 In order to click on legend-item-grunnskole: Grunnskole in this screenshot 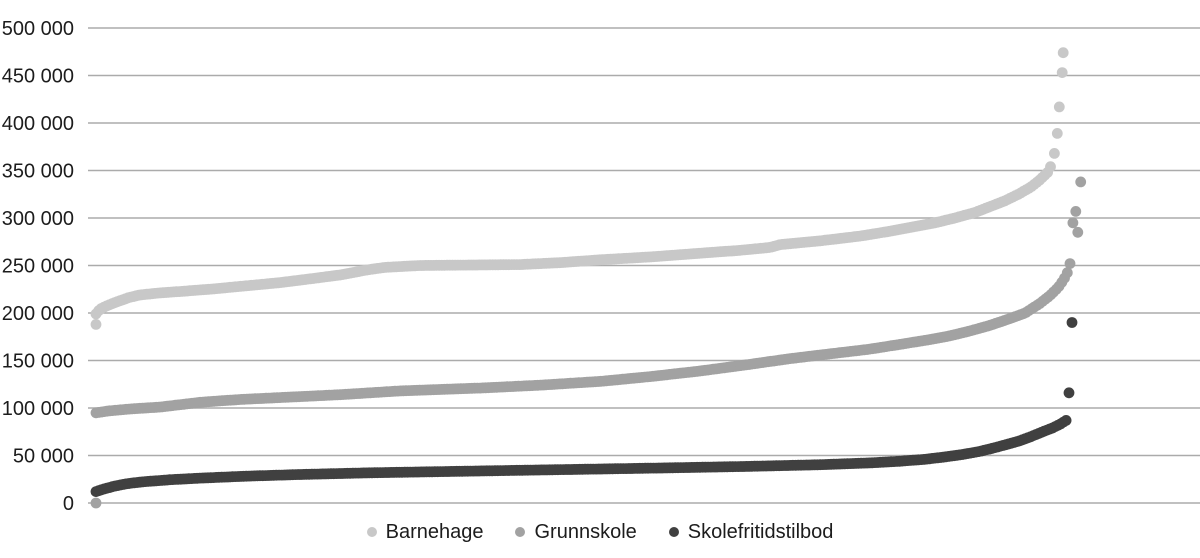, I will do `click(576, 532)`.